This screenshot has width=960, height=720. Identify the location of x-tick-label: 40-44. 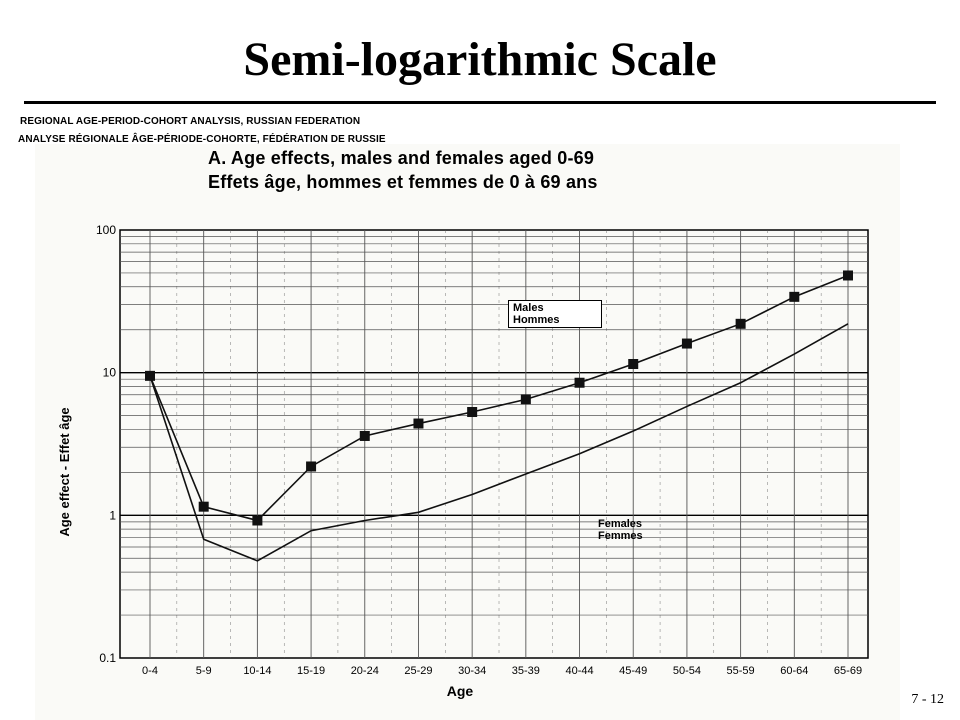
(579, 671).